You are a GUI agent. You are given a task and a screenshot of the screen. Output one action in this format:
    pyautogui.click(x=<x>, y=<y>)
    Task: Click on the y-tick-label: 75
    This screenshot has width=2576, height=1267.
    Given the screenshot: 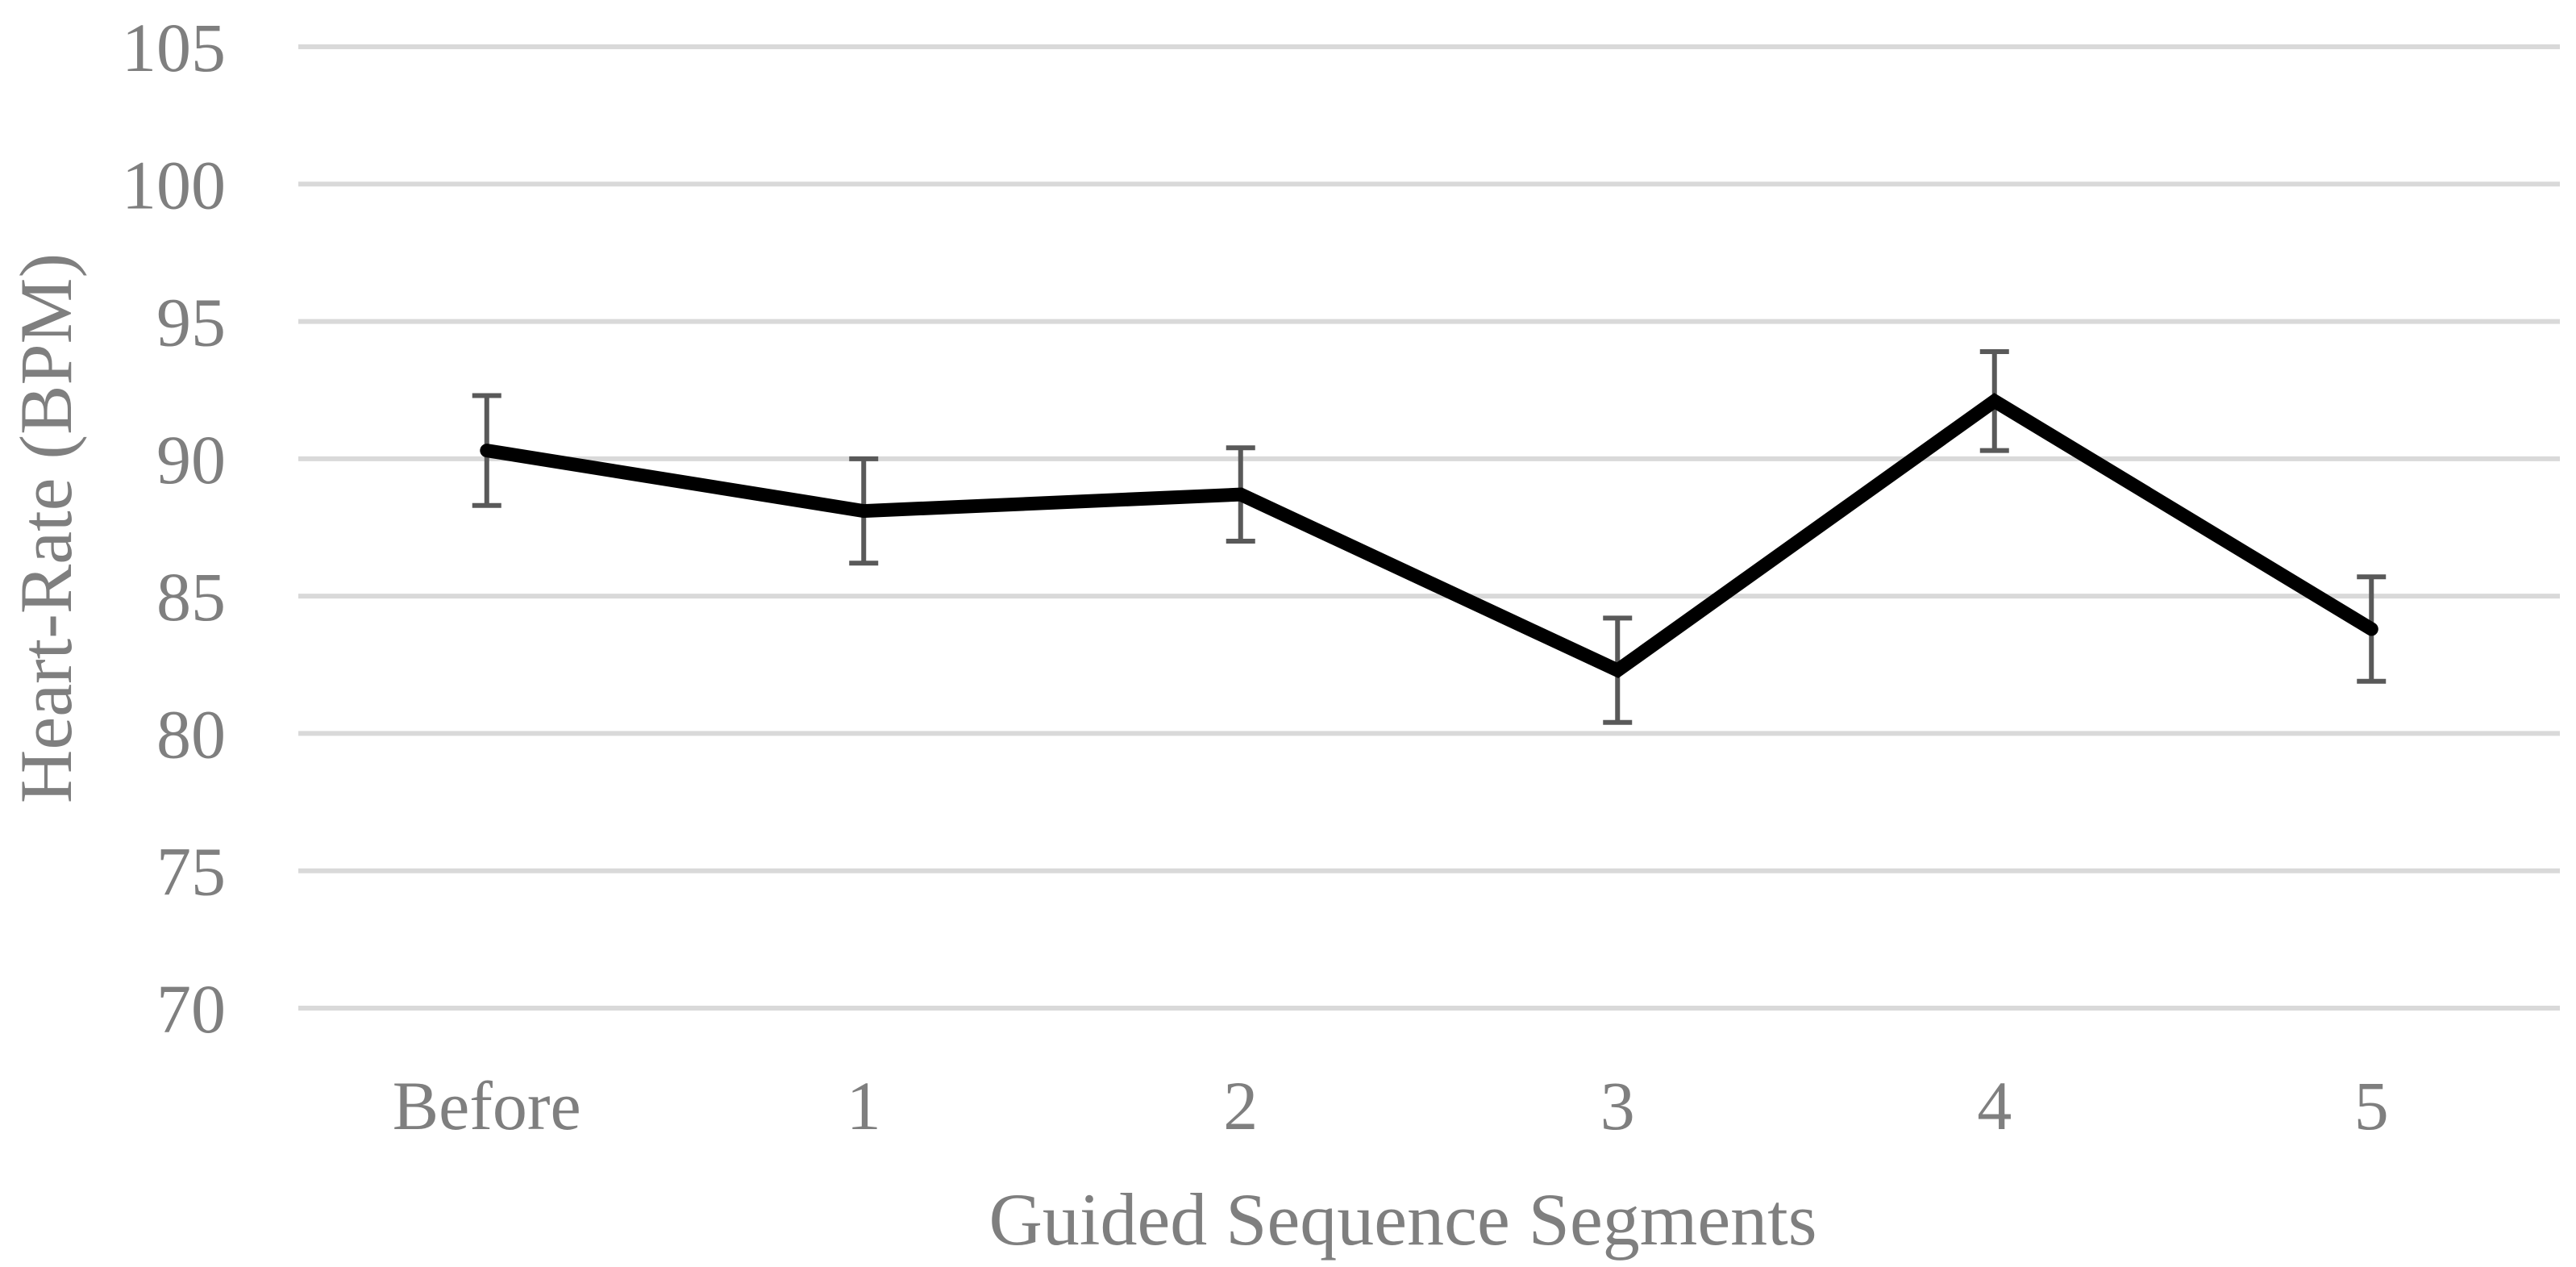 What is the action you would take?
    pyautogui.click(x=191, y=872)
    